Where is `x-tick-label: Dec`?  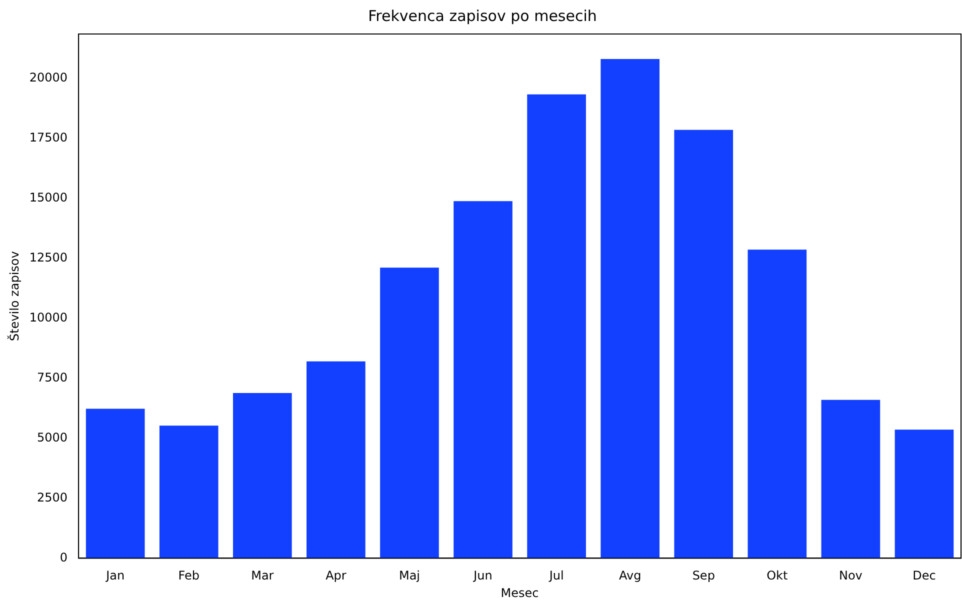 x-tick-label: Dec is located at coordinates (924, 575).